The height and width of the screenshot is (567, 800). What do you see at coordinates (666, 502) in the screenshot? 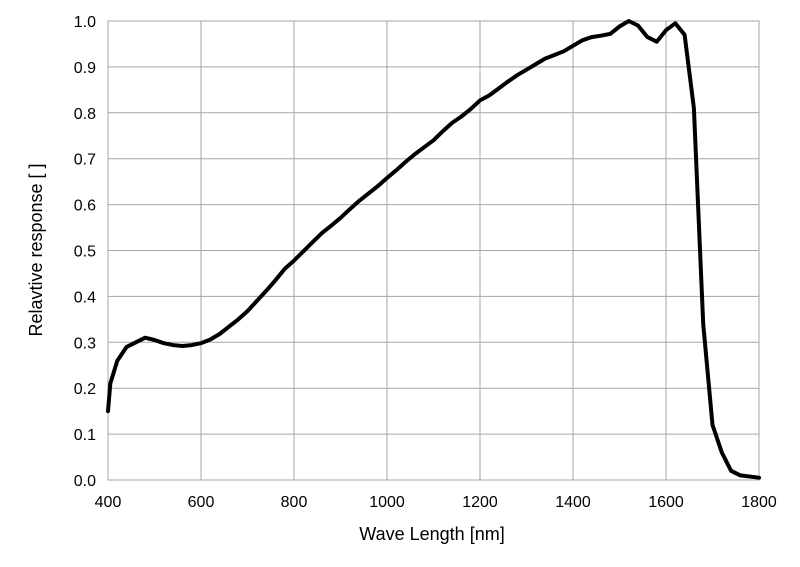
I see `x-tick-label: 1600` at bounding box center [666, 502].